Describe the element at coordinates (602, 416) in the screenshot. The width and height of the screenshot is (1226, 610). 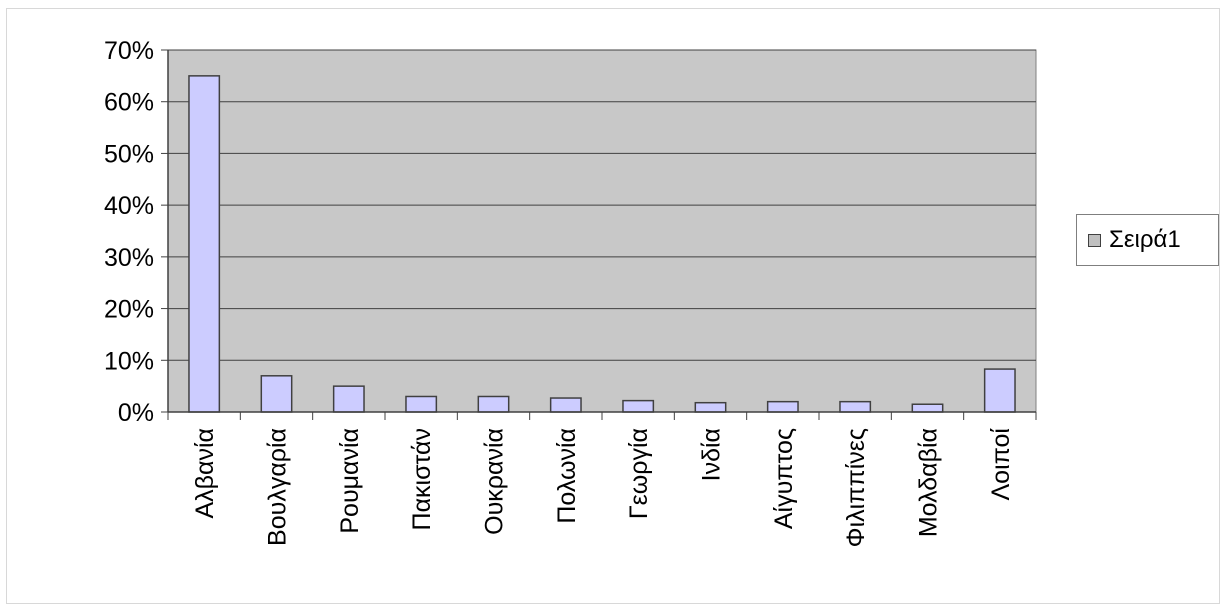
I see `x-axis-ticks` at that location.